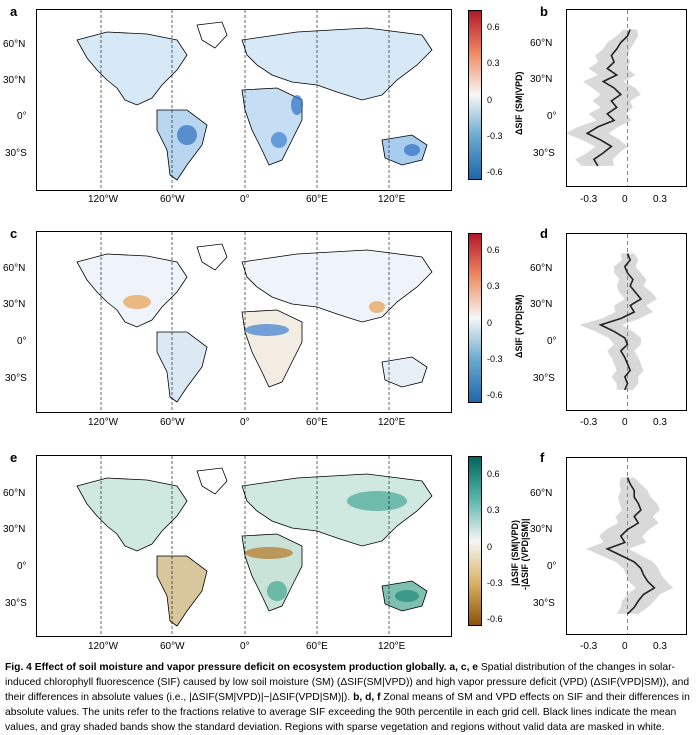 The width and height of the screenshot is (696, 735). I want to click on lat-label-60N-e: 60°N, so click(14, 493).